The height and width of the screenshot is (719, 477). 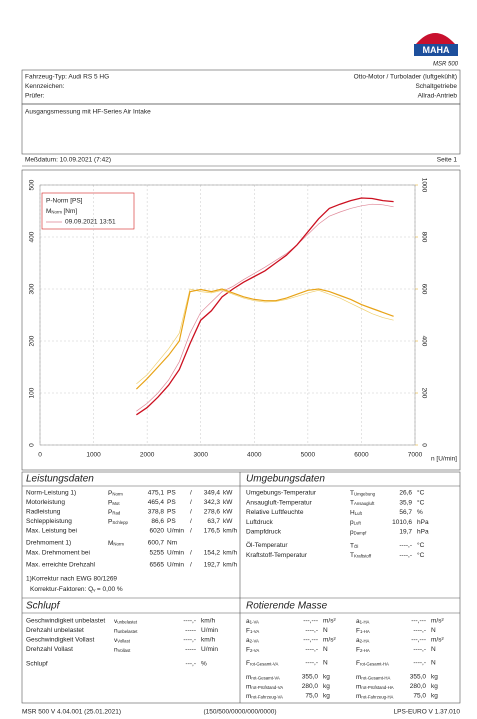 I want to click on row-symbol-sub: Schlepp, so click(x=120, y=522).